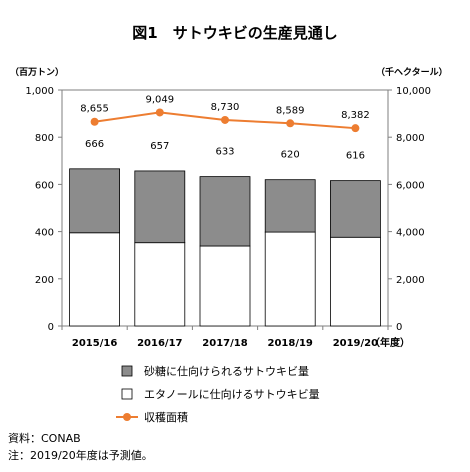  What do you see at coordinates (290, 110) in the screenshot?
I see `area-data-label: 8,589` at bounding box center [290, 110].